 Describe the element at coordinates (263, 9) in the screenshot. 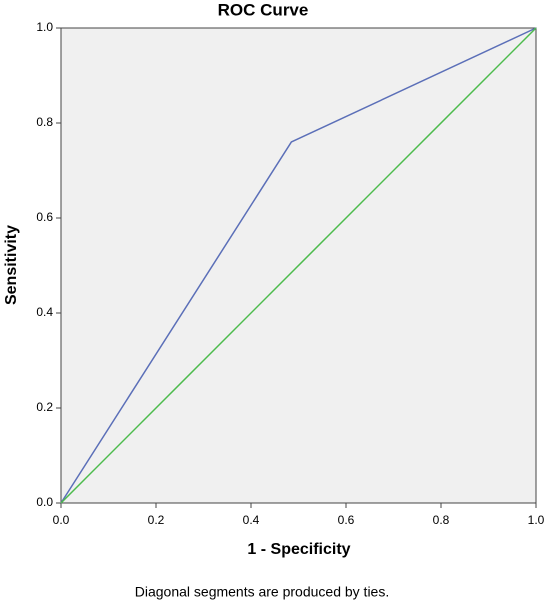

I see `chart-title: ROC Curve` at that location.